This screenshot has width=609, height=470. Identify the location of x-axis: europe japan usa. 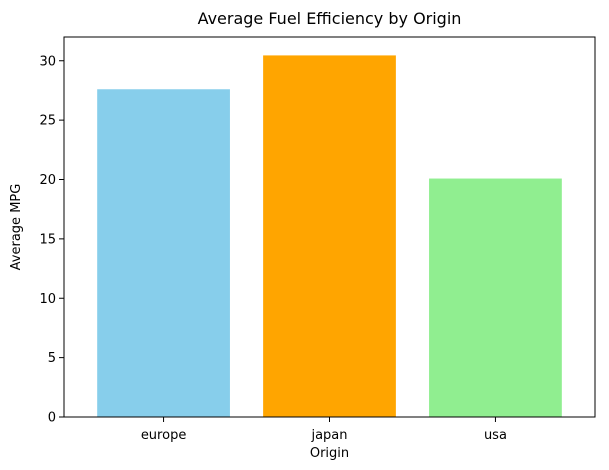
(324, 430).